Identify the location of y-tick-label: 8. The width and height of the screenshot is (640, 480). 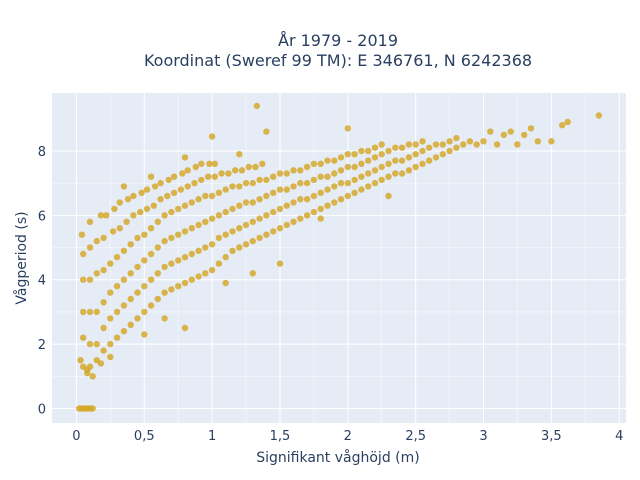
(42, 152).